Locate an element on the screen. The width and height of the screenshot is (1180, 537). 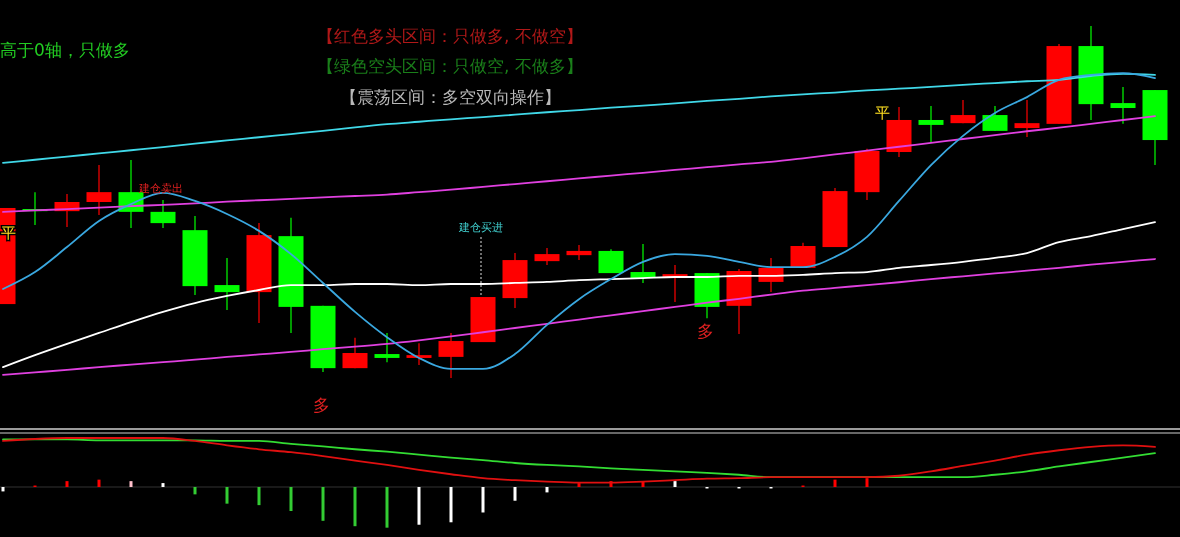
annotation: 建仓卖出 is located at coordinates (160, 188).